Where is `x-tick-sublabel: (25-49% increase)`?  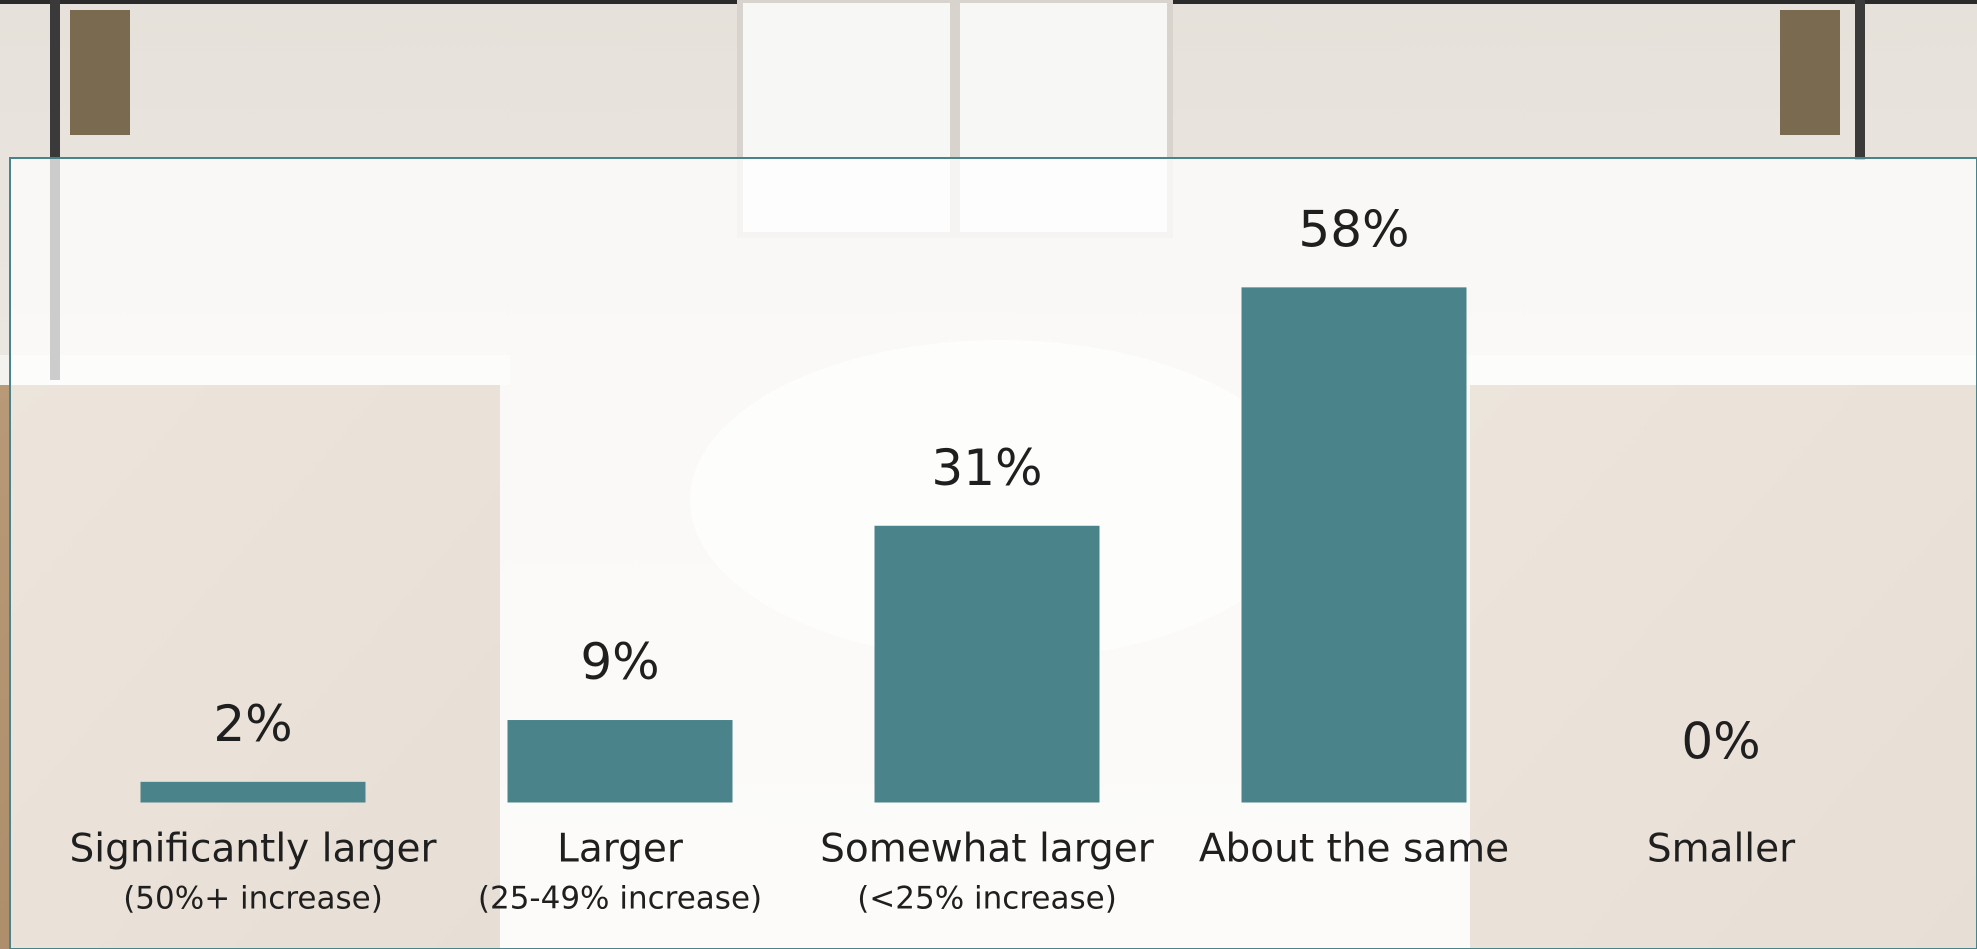 x-tick-sublabel: (25-49% increase) is located at coordinates (620, 899).